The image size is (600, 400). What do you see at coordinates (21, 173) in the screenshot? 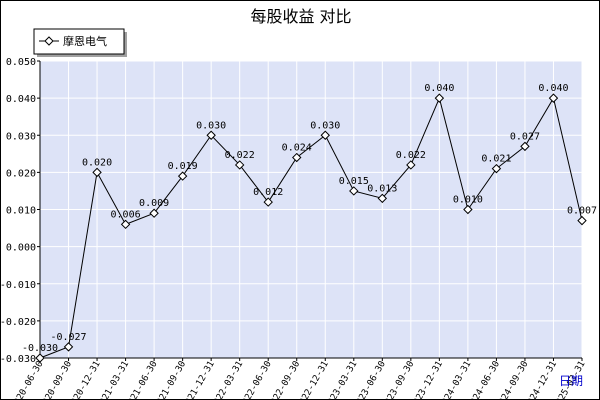
I see `y-tick-label: 0.020` at bounding box center [21, 173].